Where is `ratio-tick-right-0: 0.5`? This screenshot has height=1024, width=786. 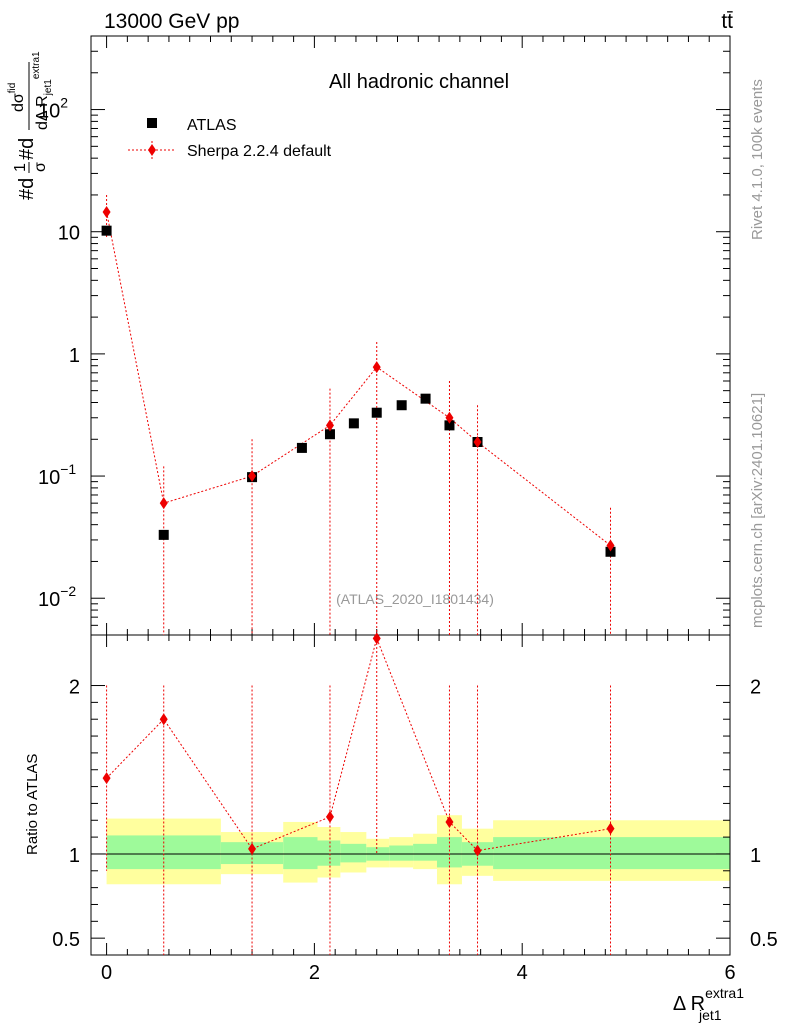 ratio-tick-right-0: 0.5 is located at coordinates (764, 940).